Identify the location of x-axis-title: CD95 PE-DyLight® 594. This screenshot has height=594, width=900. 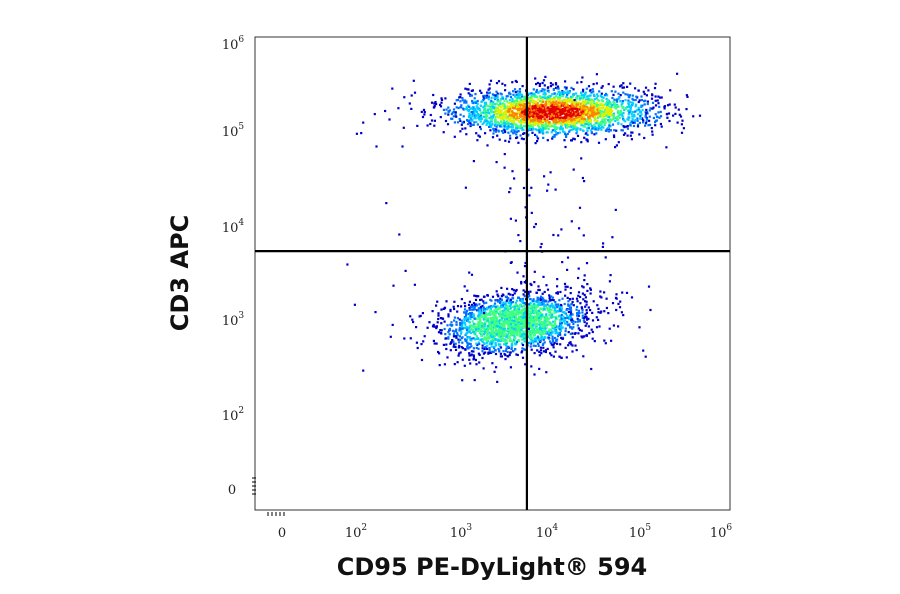
(492, 567).